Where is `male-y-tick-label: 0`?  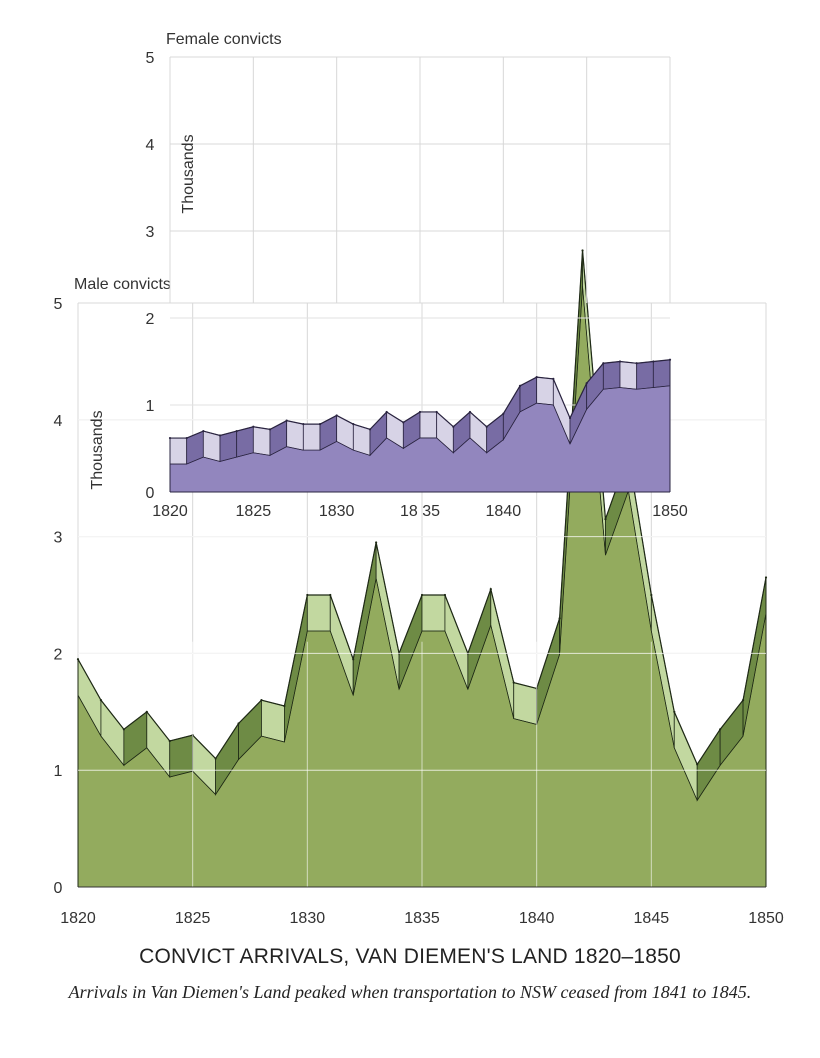 male-y-tick-label: 0 is located at coordinates (58, 888).